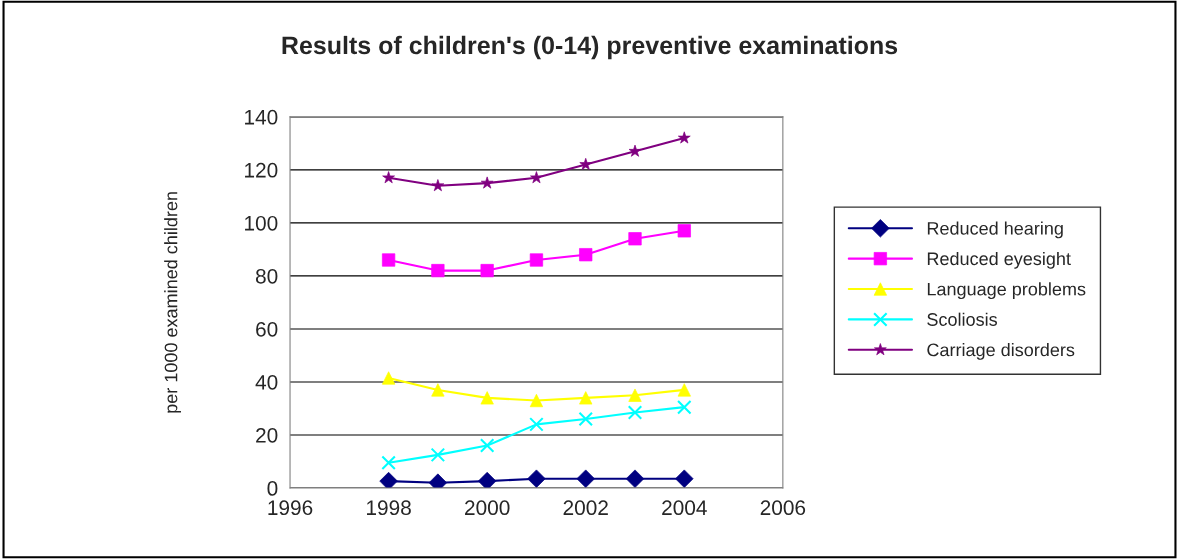  I want to click on legend-label: Reduced eyesight, so click(999, 260).